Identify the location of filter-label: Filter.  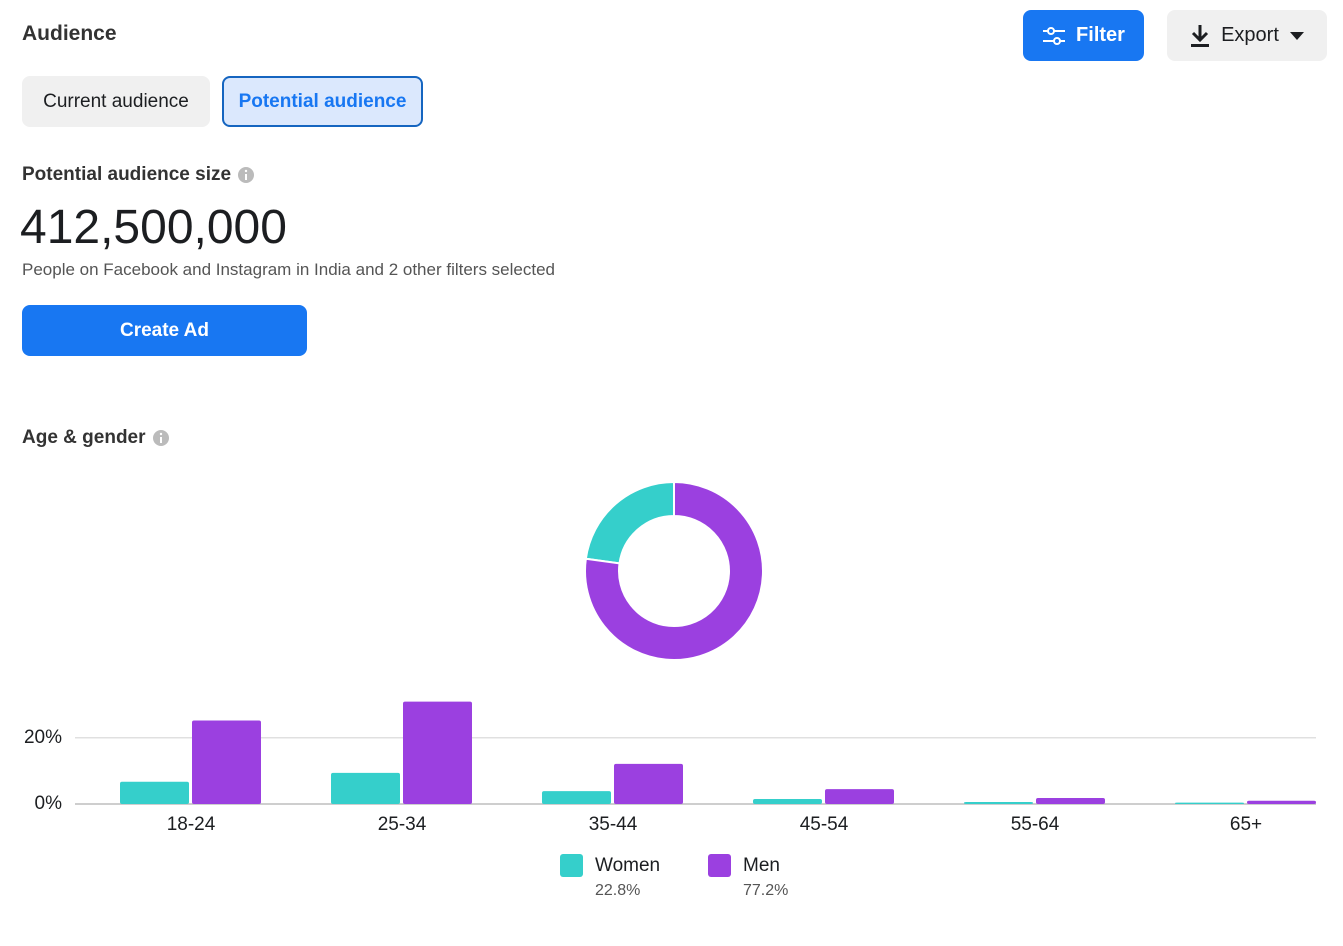
(1100, 35).